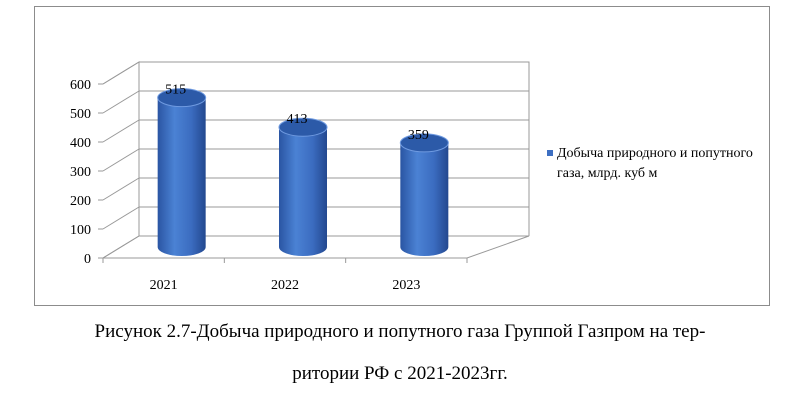  What do you see at coordinates (80, 143) in the screenshot?
I see `y-tick-label: 400` at bounding box center [80, 143].